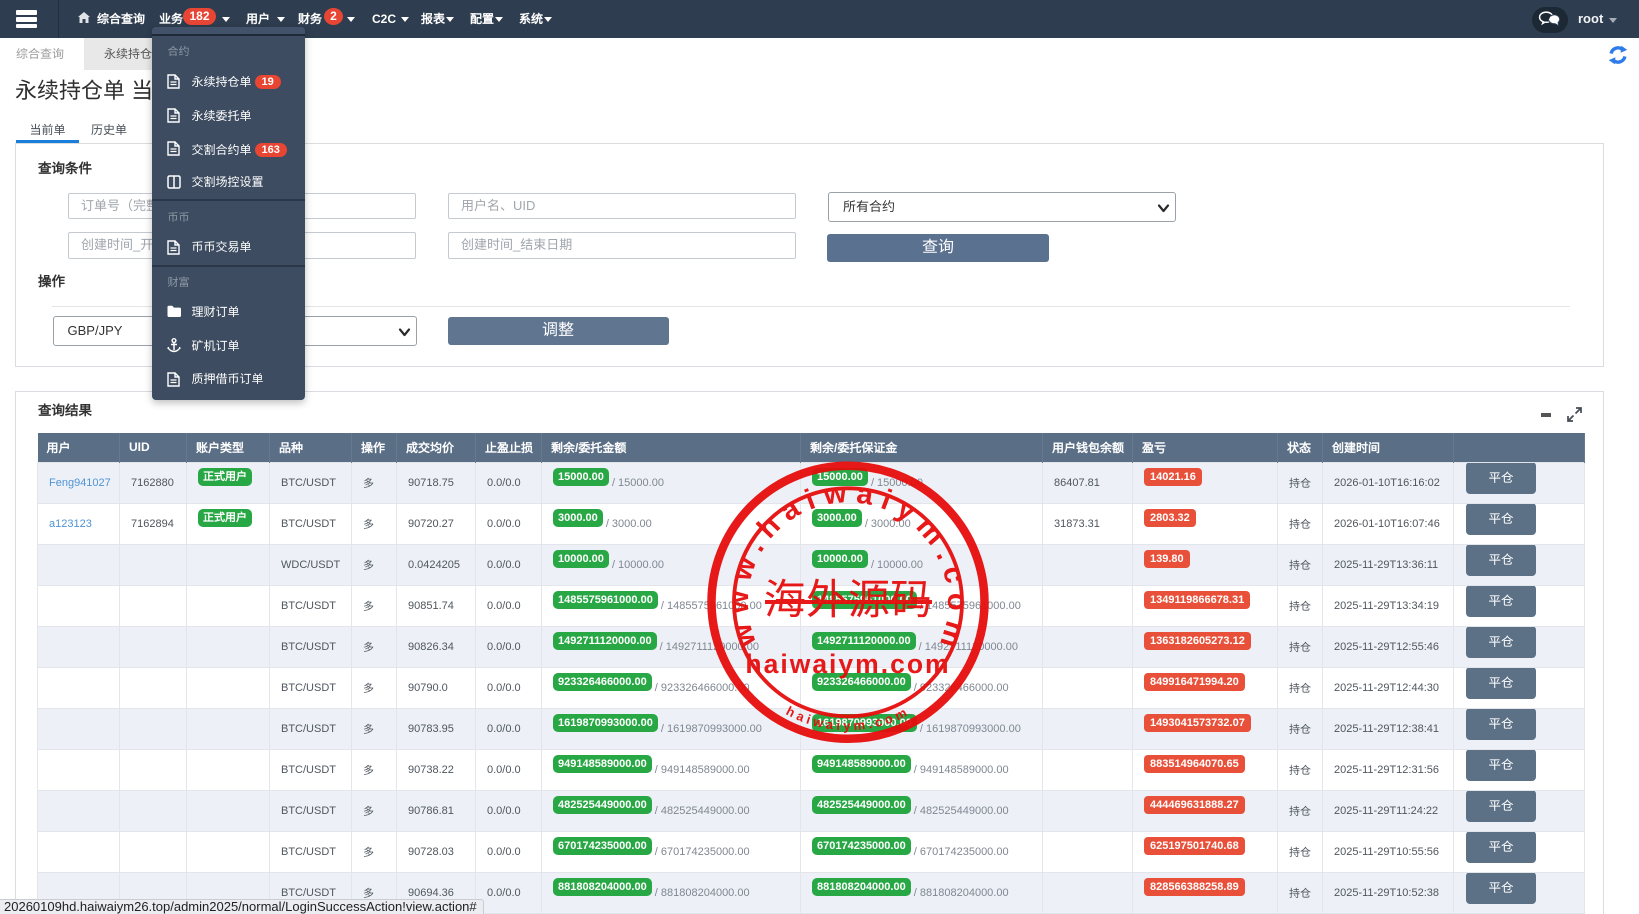 The image size is (1639, 914). I want to click on svg-text: haiwaiym.com, so click(847, 664).